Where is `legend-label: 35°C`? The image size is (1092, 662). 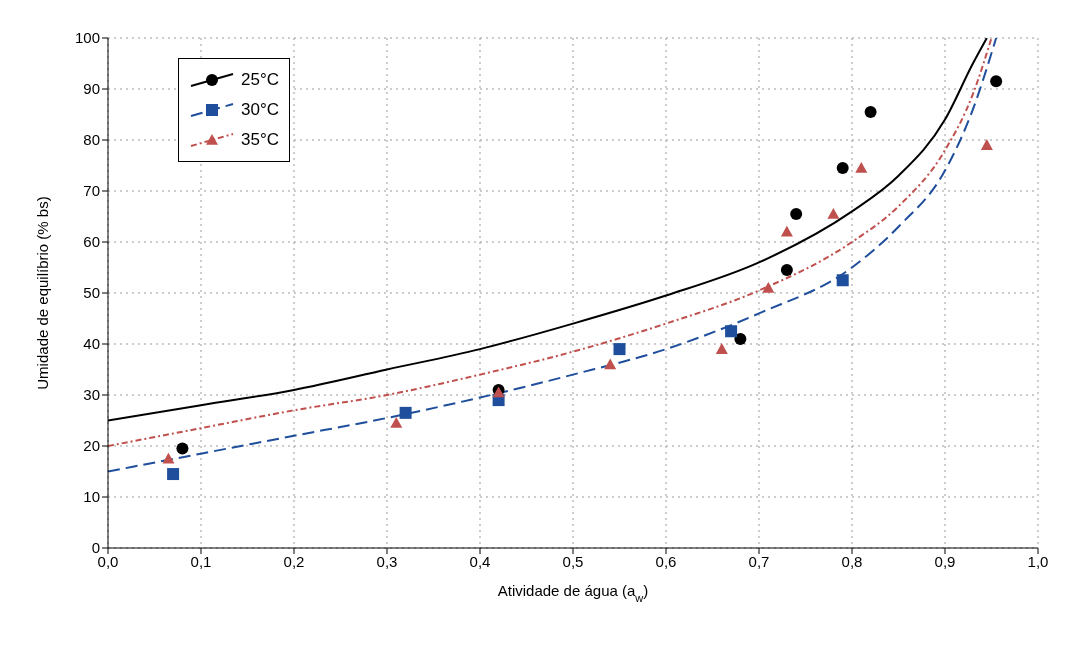 legend-label: 35°C is located at coordinates (260, 140).